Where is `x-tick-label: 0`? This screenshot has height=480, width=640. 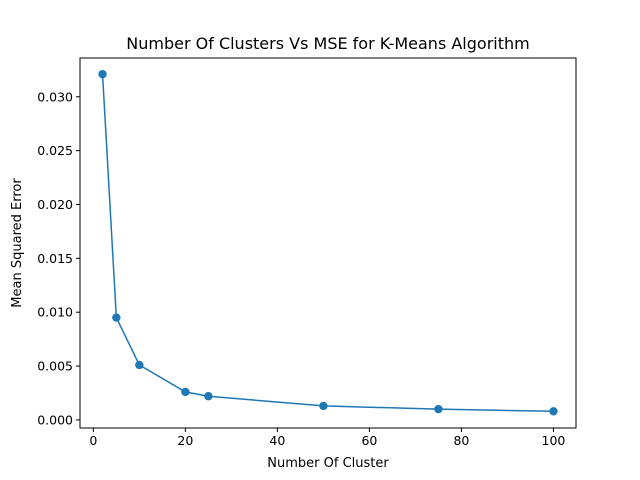
x-tick-label: 0 is located at coordinates (93, 440).